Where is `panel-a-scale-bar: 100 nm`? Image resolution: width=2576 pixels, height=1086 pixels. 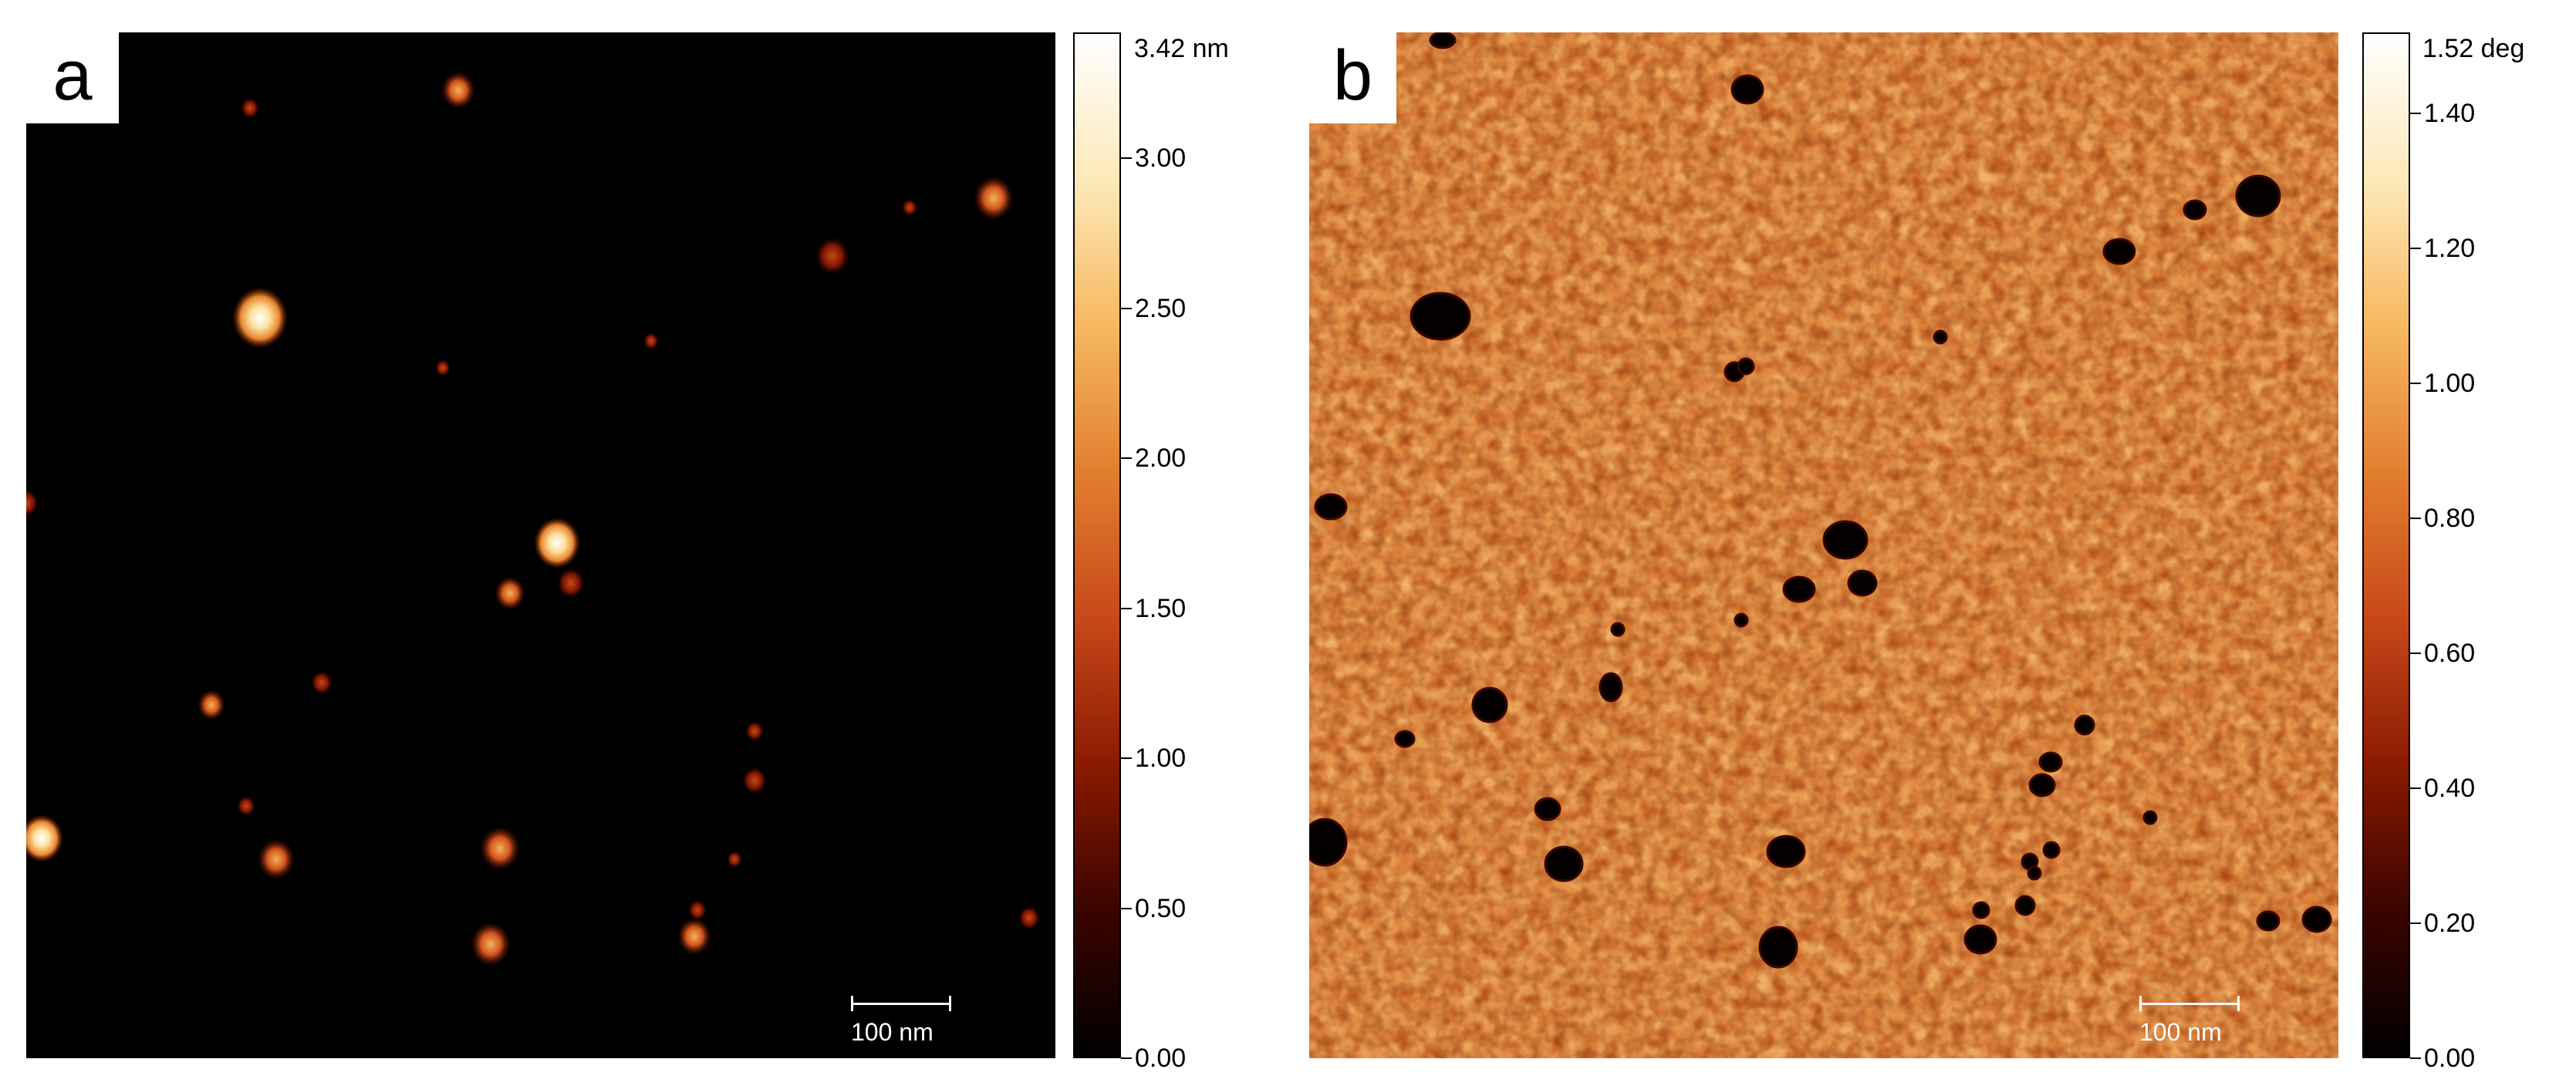 panel-a-scale-bar: 100 nm is located at coordinates (901, 1023).